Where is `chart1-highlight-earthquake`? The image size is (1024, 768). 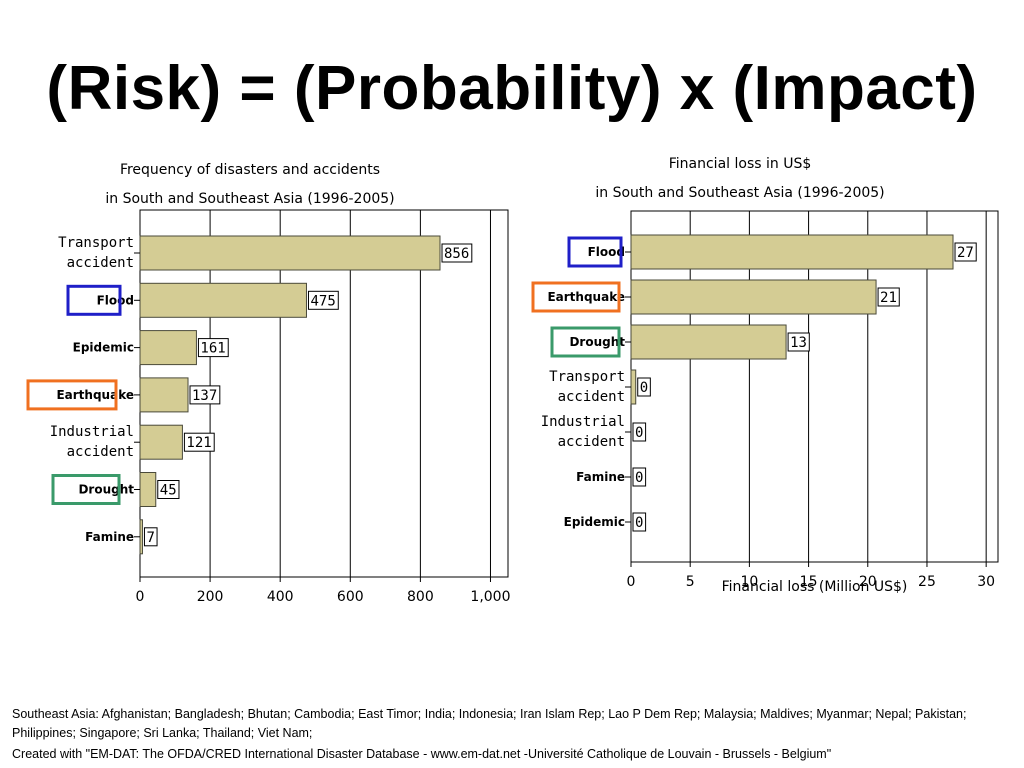 chart1-highlight-earthquake is located at coordinates (72, 395).